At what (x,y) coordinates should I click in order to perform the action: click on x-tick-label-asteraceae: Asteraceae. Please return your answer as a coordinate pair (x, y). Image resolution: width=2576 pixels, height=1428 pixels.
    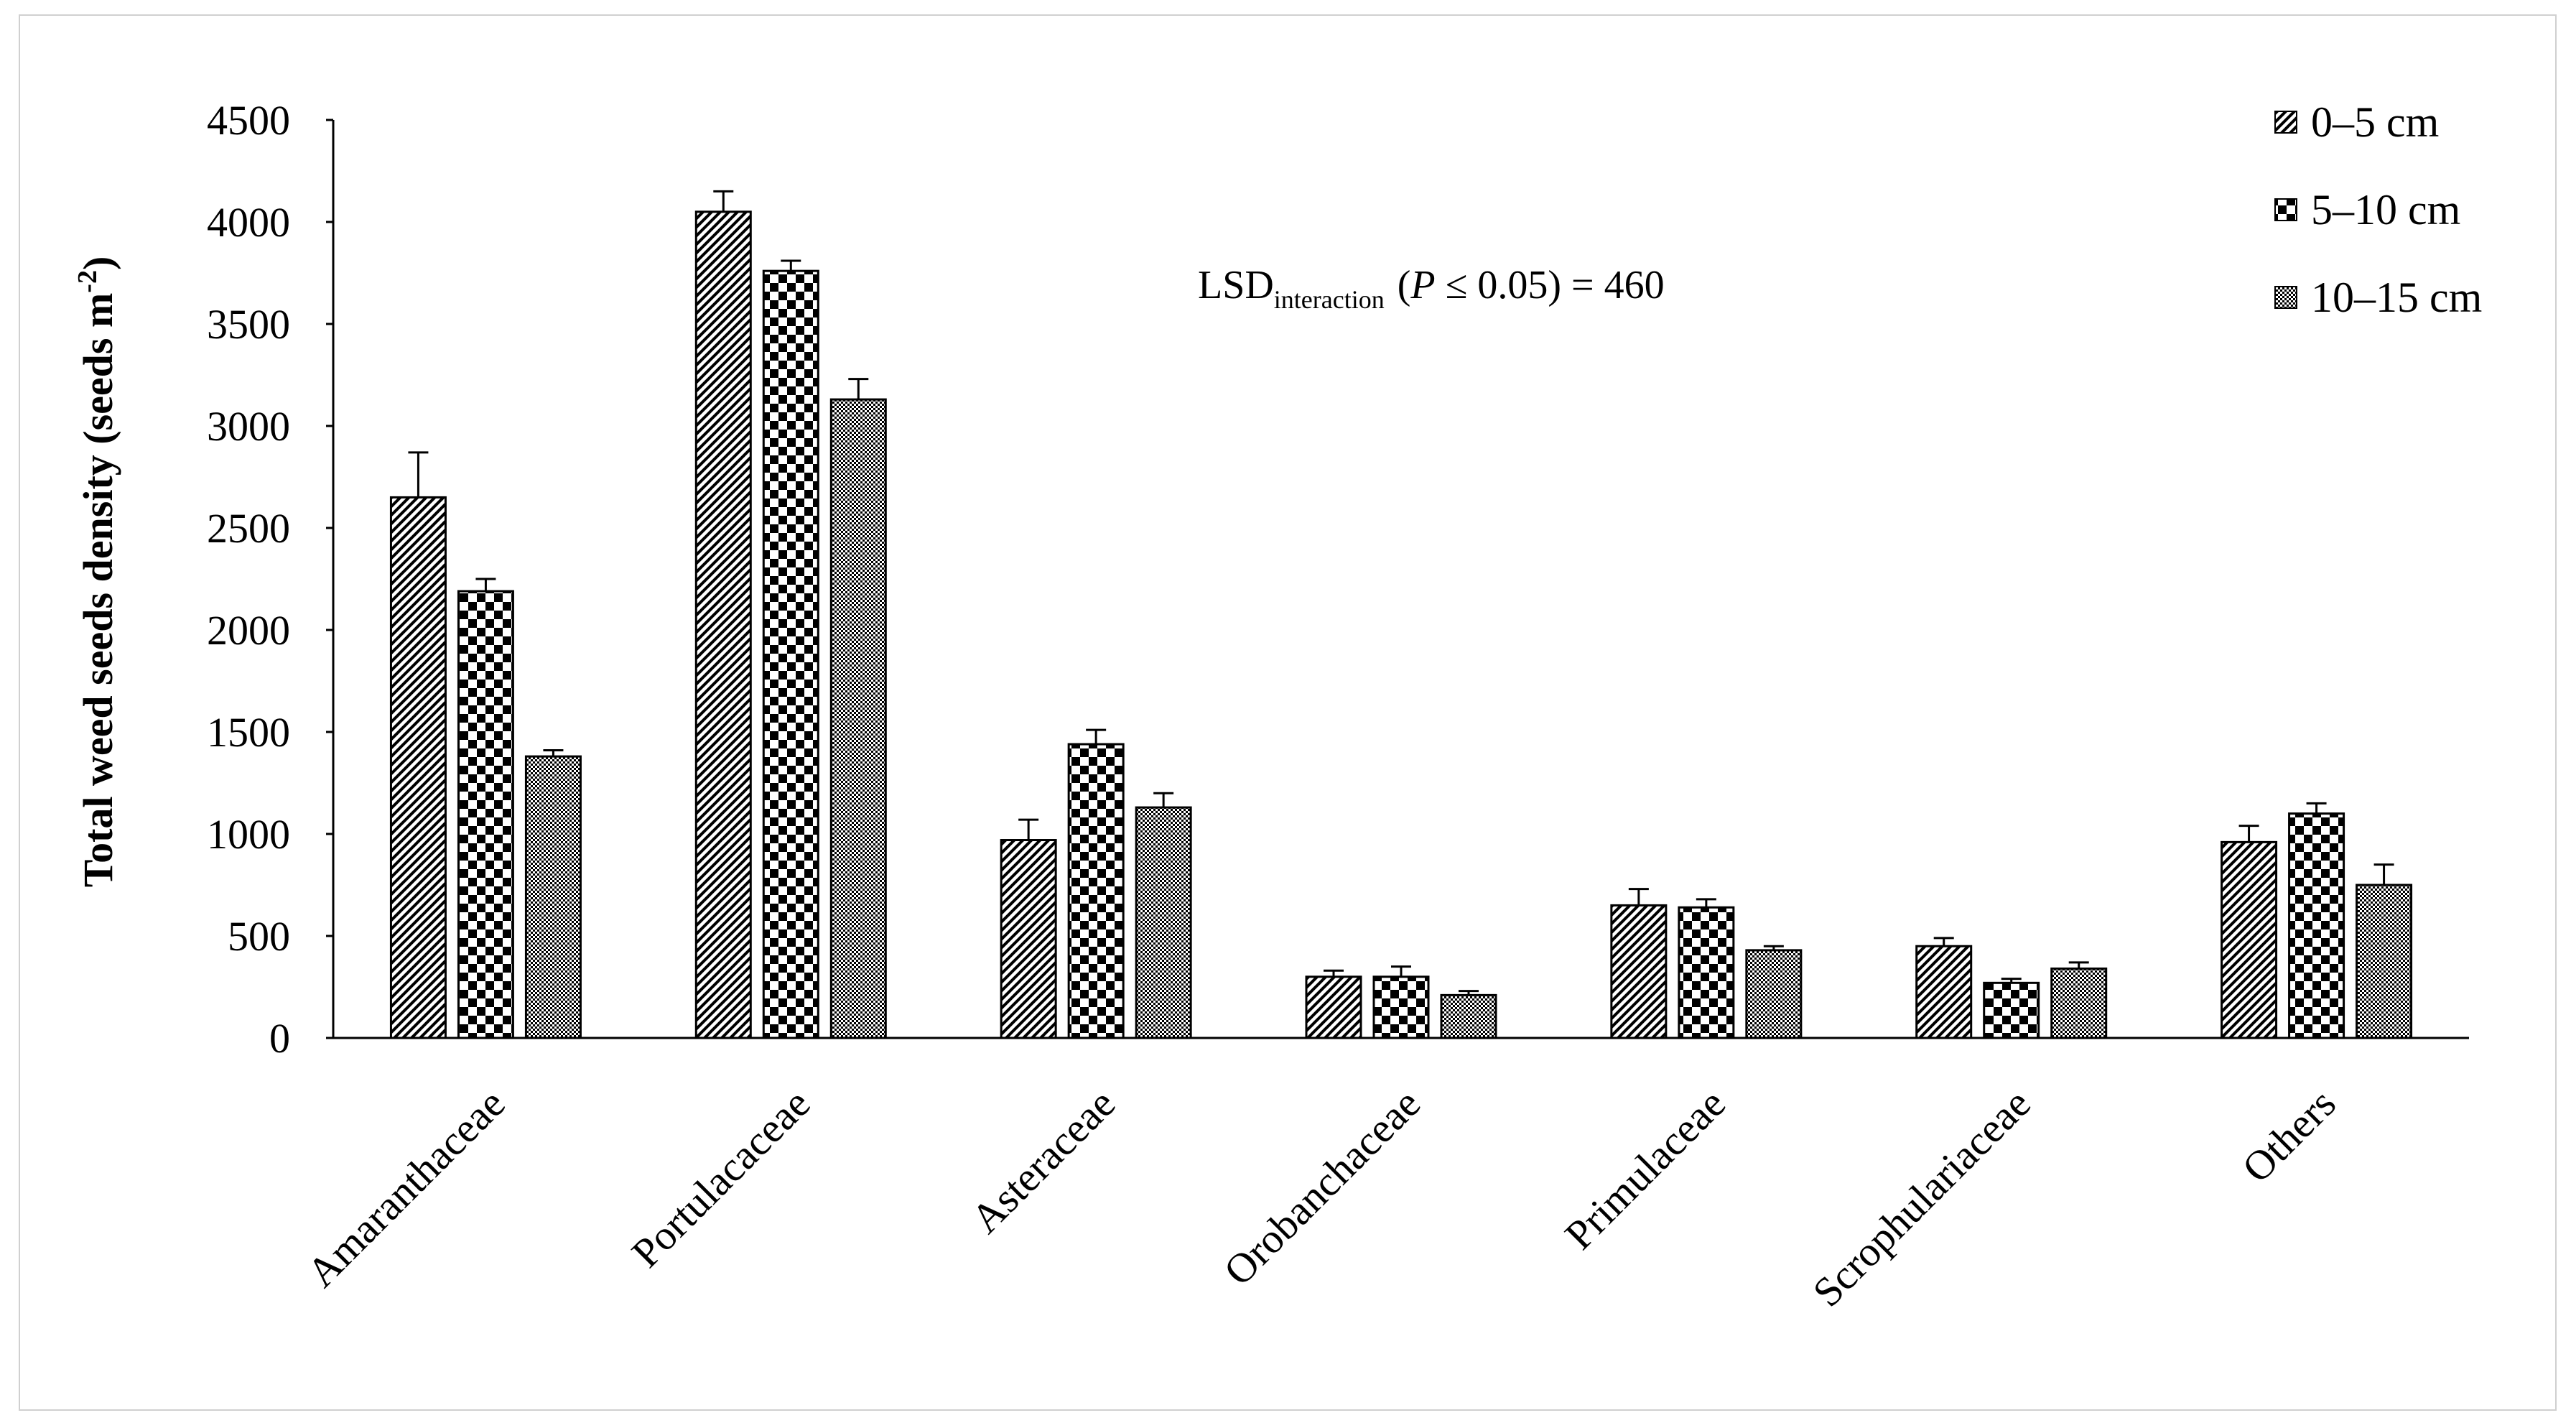
    Looking at the image, I should click on (1043, 1161).